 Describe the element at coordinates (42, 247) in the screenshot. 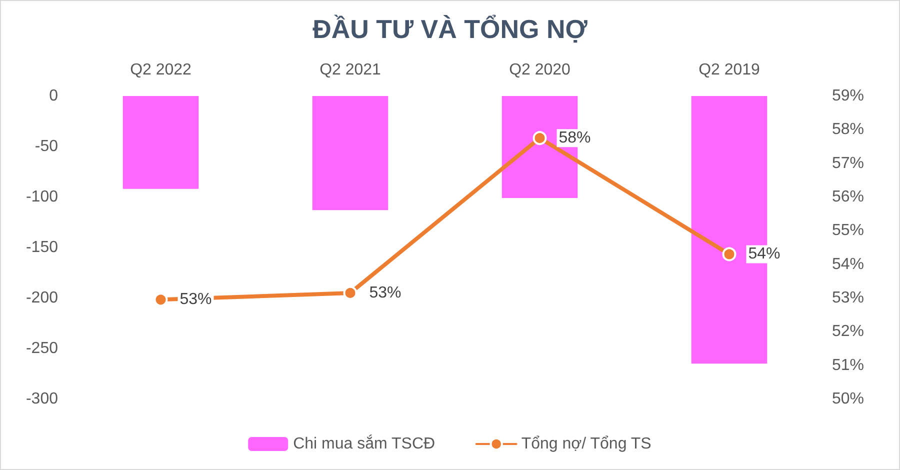

I see `y-tick-label: -150` at that location.